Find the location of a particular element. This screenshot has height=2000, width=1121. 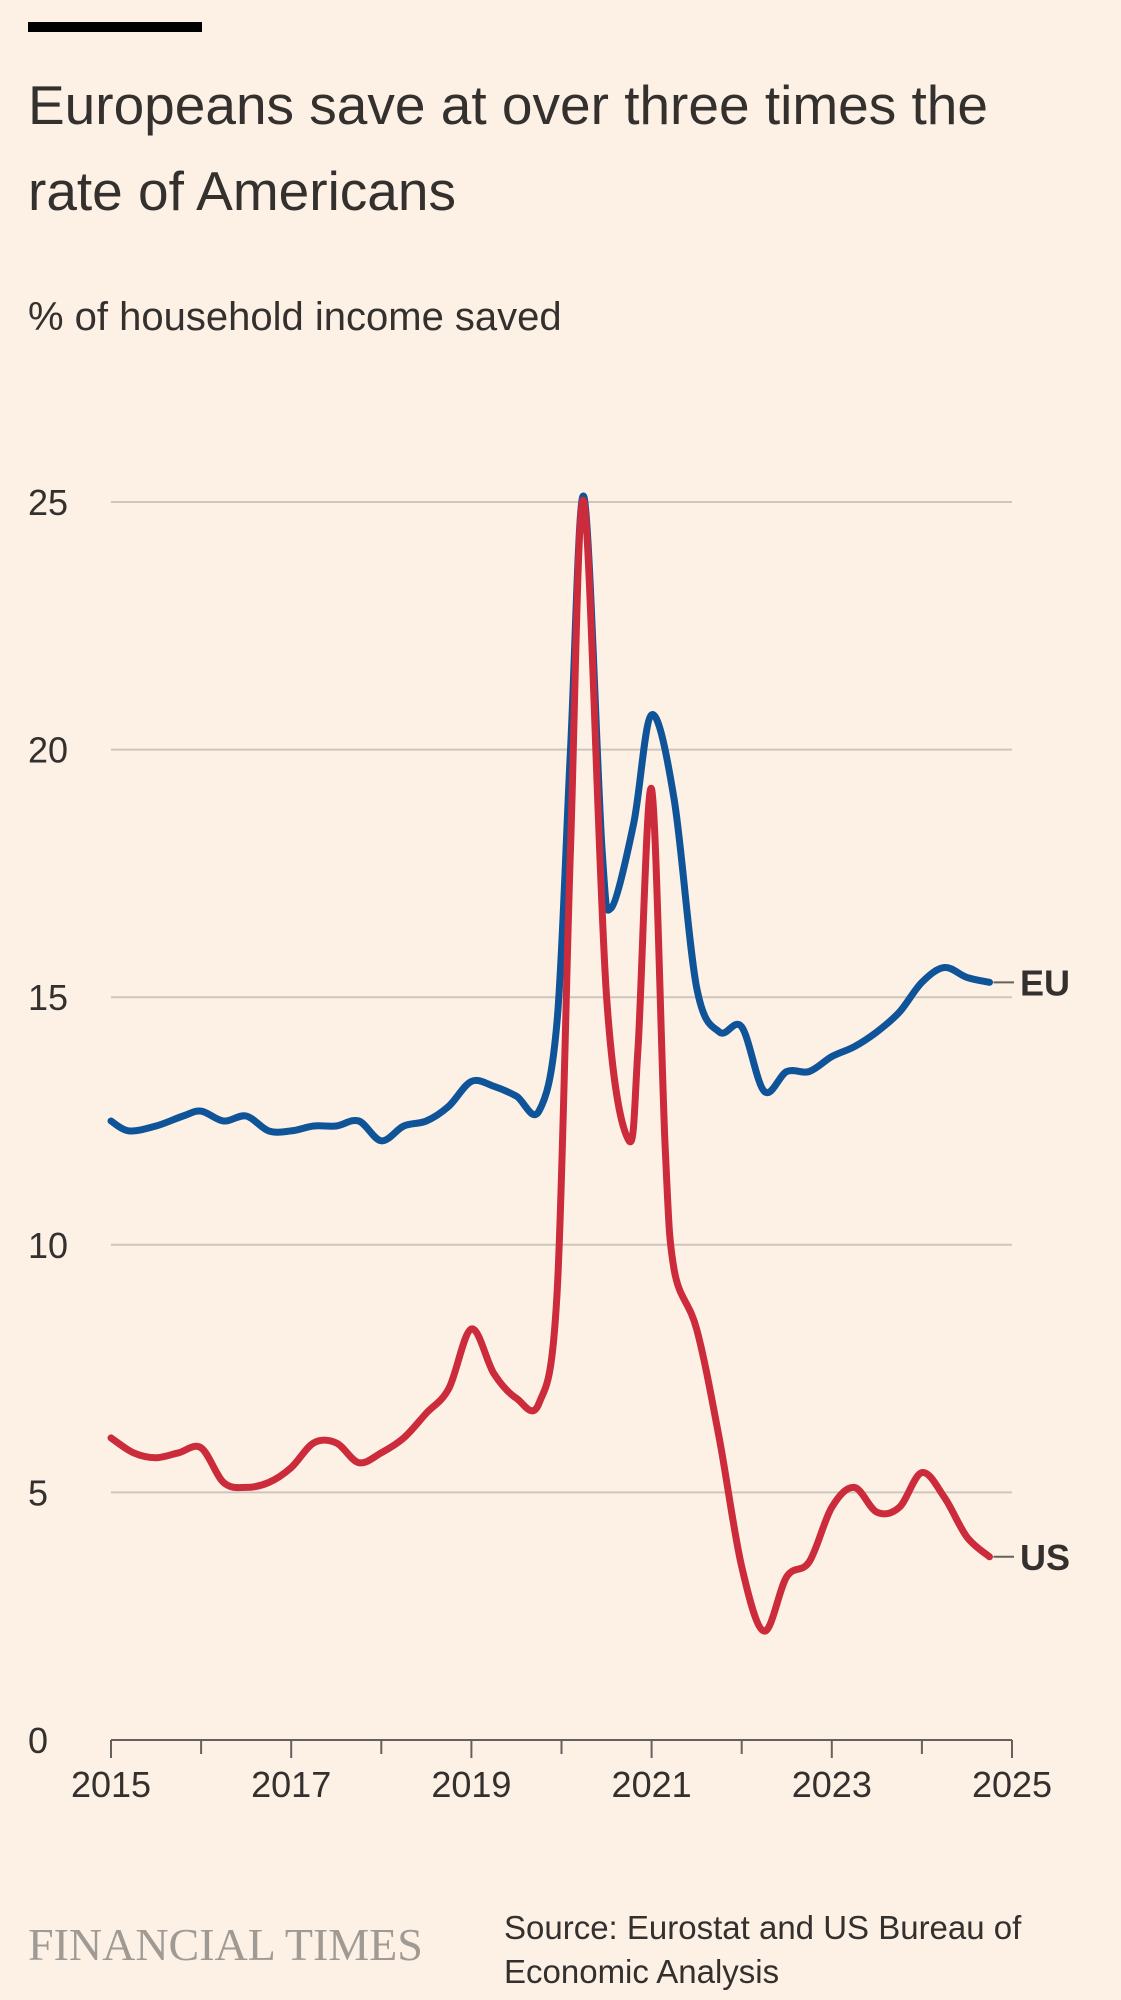

top-rule is located at coordinates (115, 27).